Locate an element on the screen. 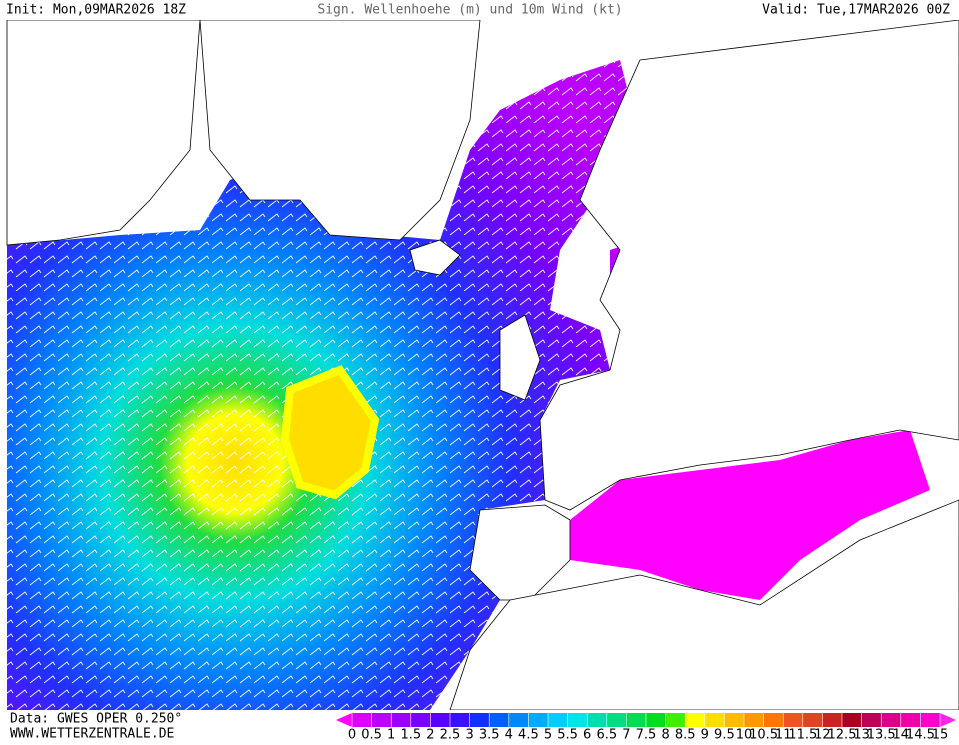 This screenshot has width=959, height=745. colorbar-label: 9 is located at coordinates (705, 735).